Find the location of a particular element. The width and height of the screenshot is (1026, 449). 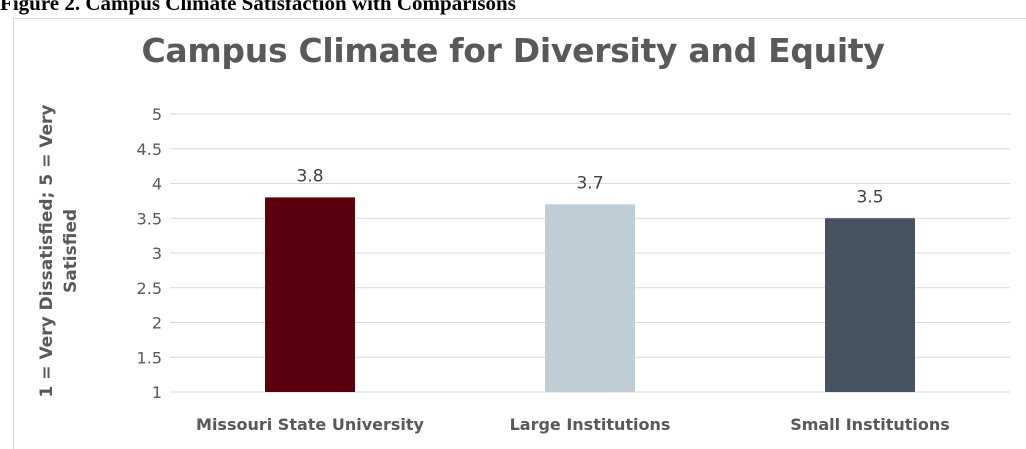

data-label: 3.5 is located at coordinates (869, 197).